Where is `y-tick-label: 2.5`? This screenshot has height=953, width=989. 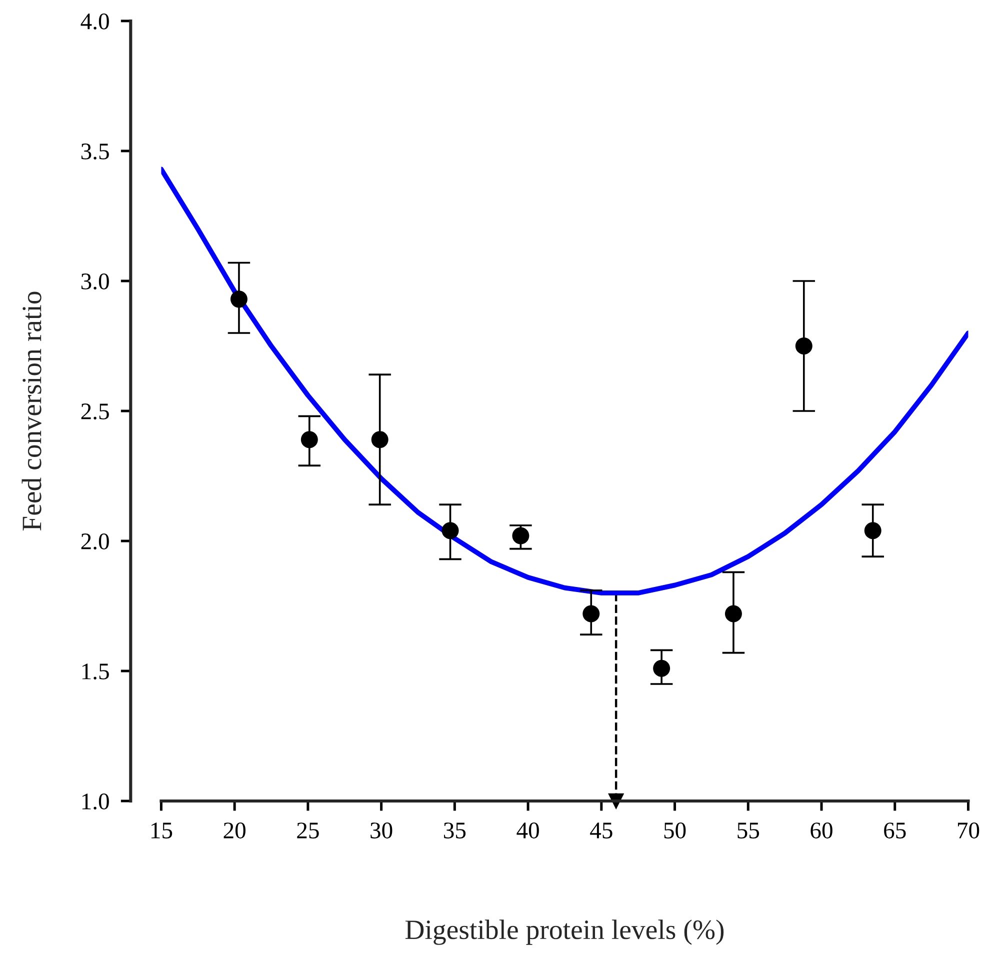 y-tick-label: 2.5 is located at coordinates (95, 412).